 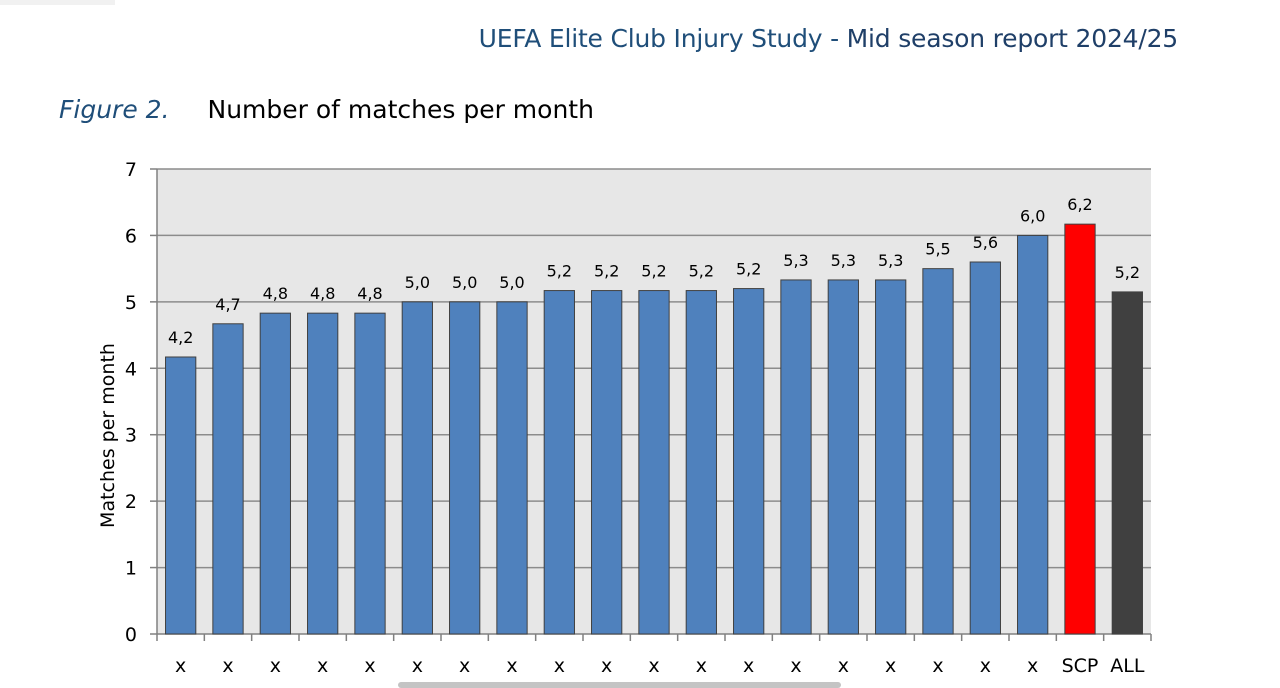 What do you see at coordinates (843, 260) in the screenshot?
I see `data-label-15: 5,3` at bounding box center [843, 260].